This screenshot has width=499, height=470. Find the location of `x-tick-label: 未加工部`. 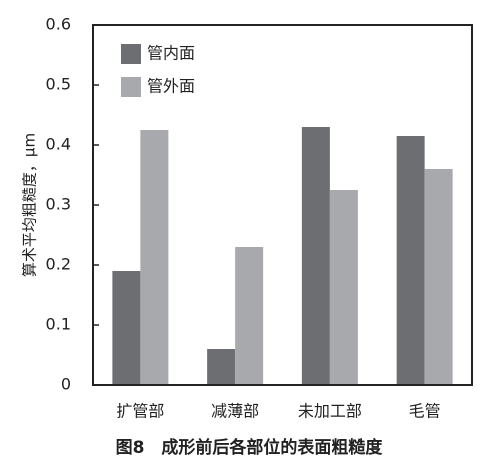

x-tick-label: 未加工部 is located at coordinates (330, 411).